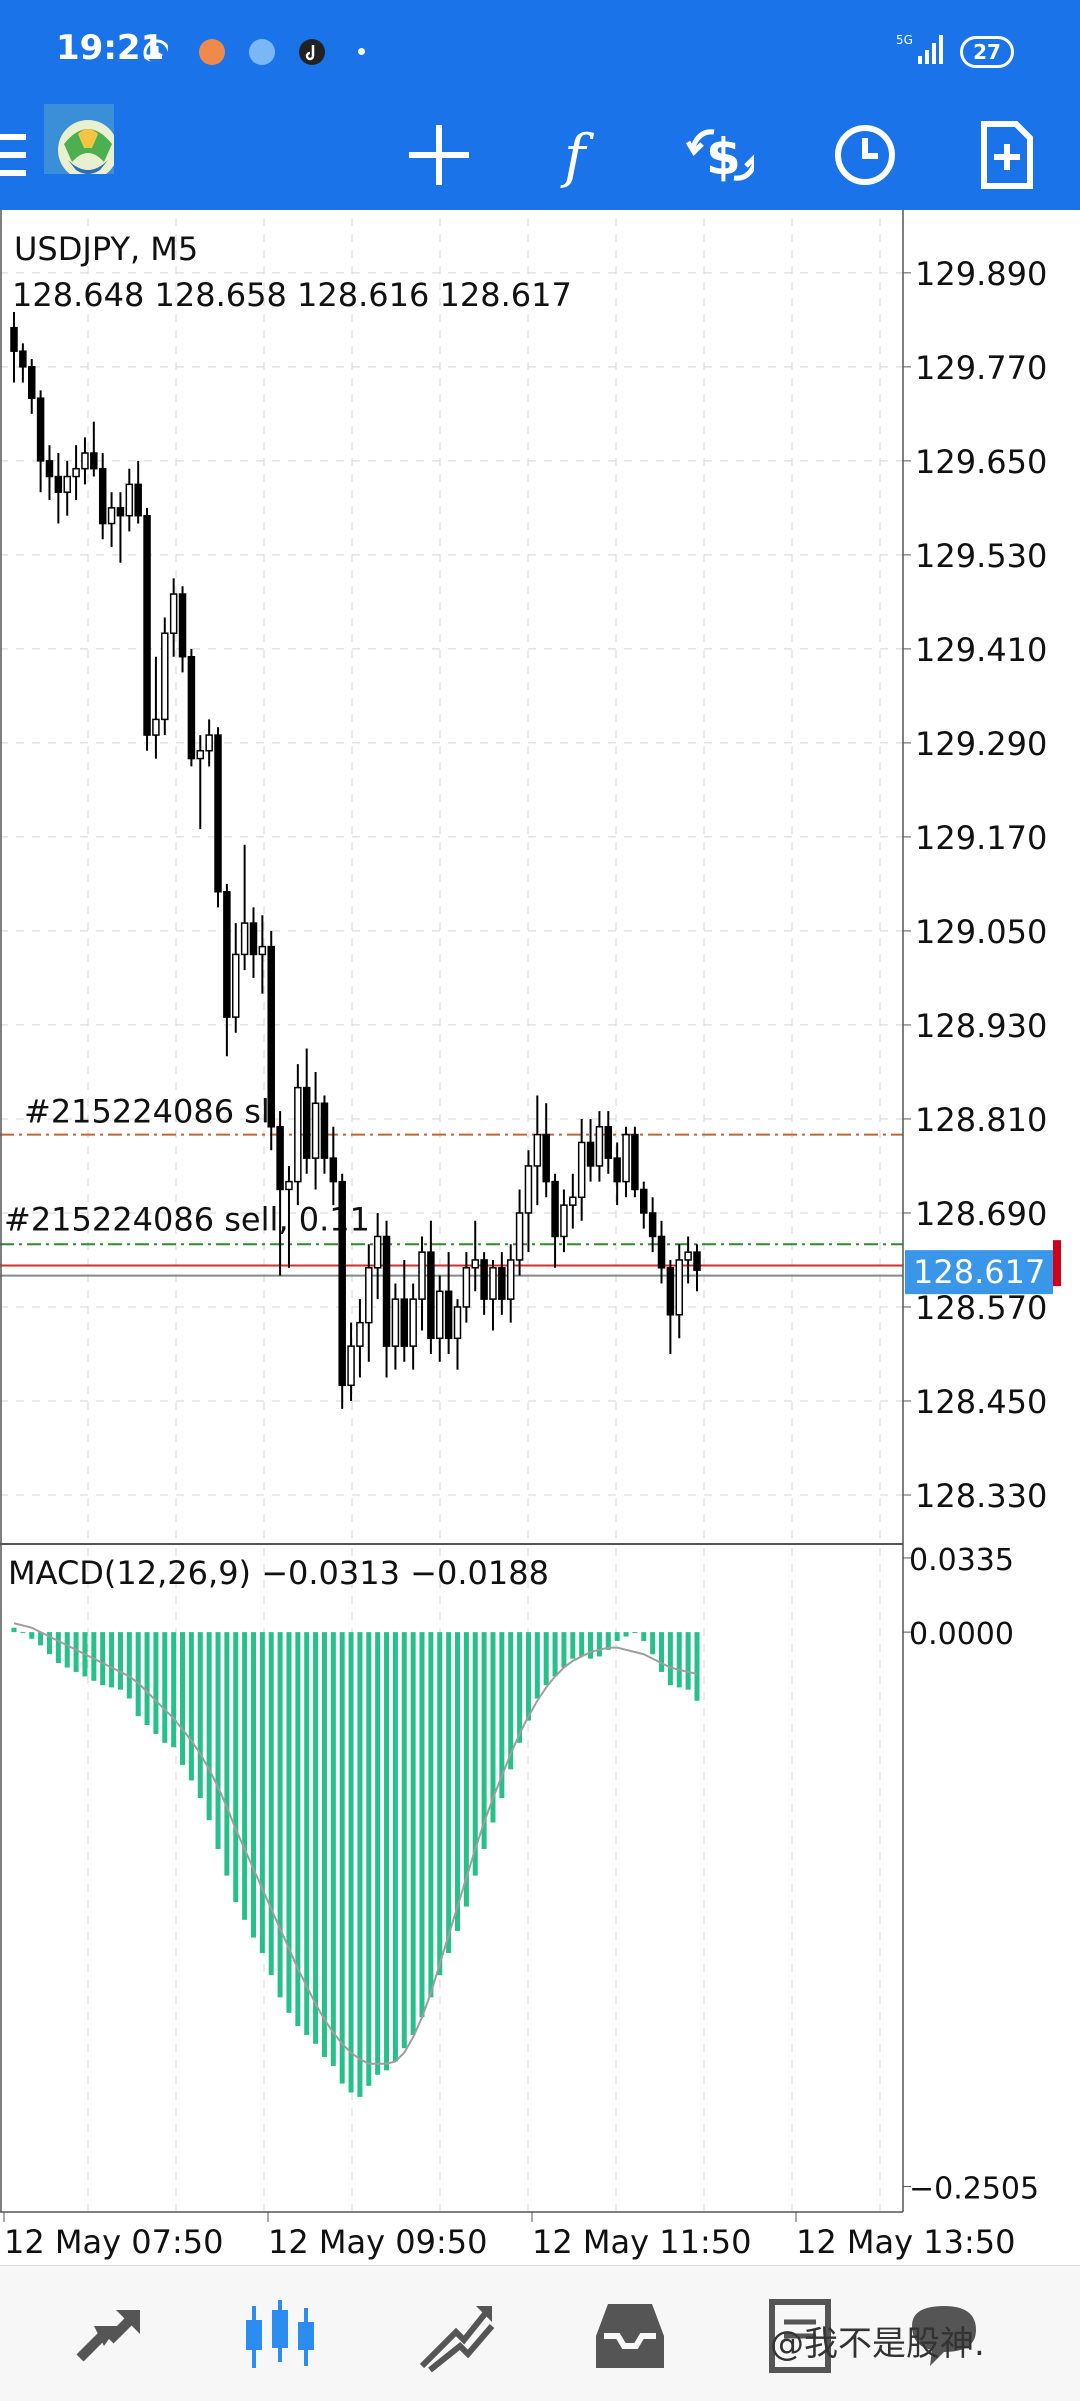 Image resolution: width=1080 pixels, height=2401 pixels. Describe the element at coordinates (802, 2336) in the screenshot. I see `journal-icon` at that location.